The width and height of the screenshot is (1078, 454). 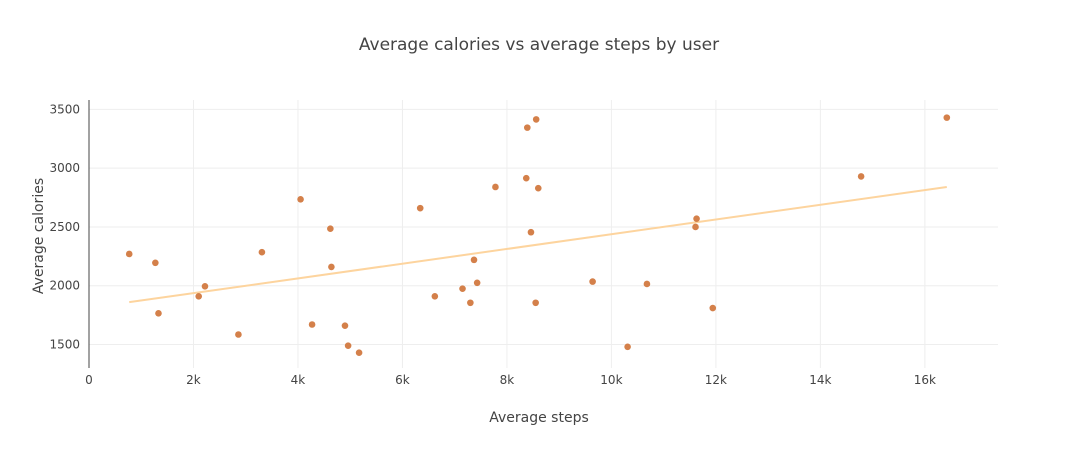 I want to click on y-axis-tick-labels: 1500 2000 2500 3000 3500, so click(x=64, y=226).